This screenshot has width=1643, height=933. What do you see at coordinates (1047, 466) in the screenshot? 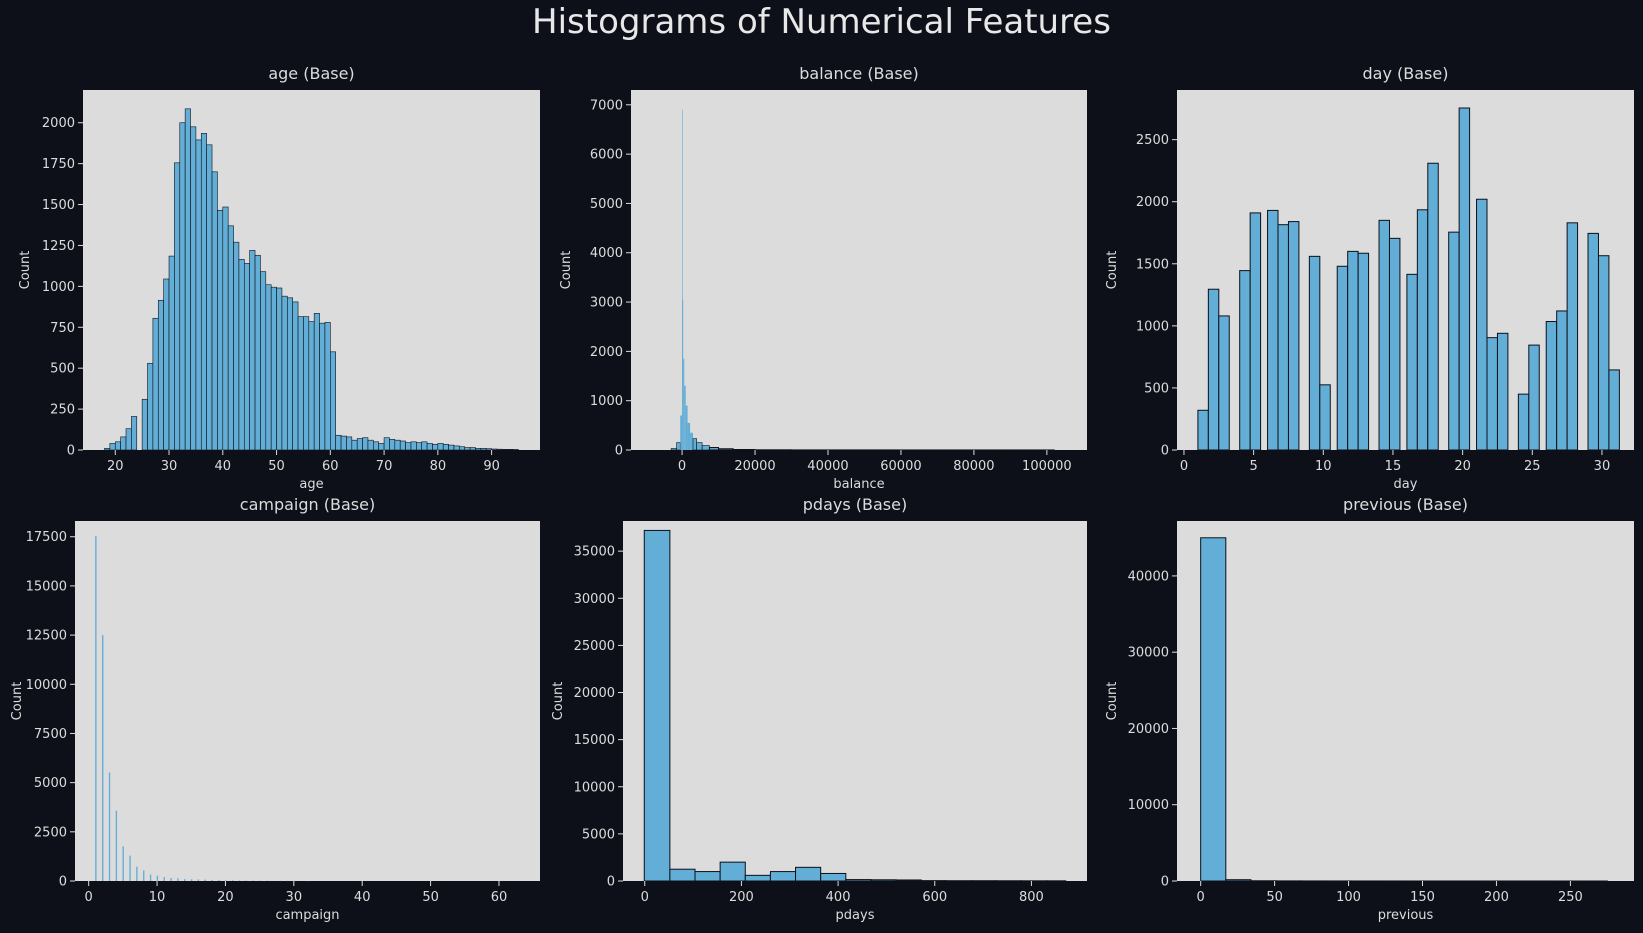
I see `x-tick-label-5: 100000` at bounding box center [1047, 466].